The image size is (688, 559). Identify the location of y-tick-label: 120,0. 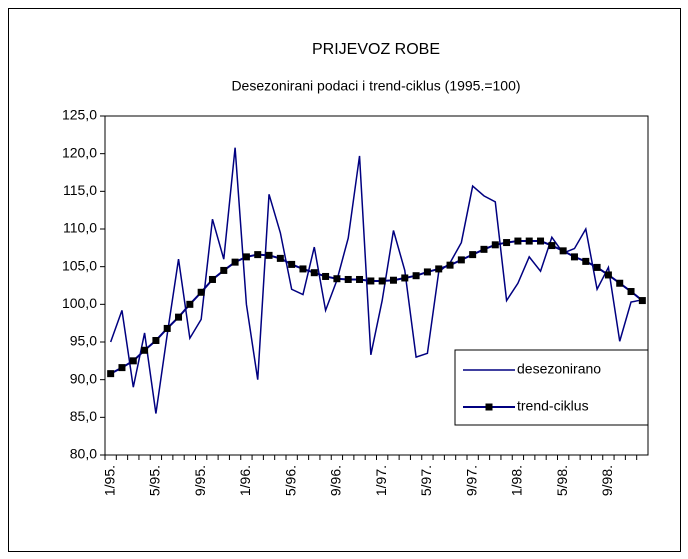
(79, 152).